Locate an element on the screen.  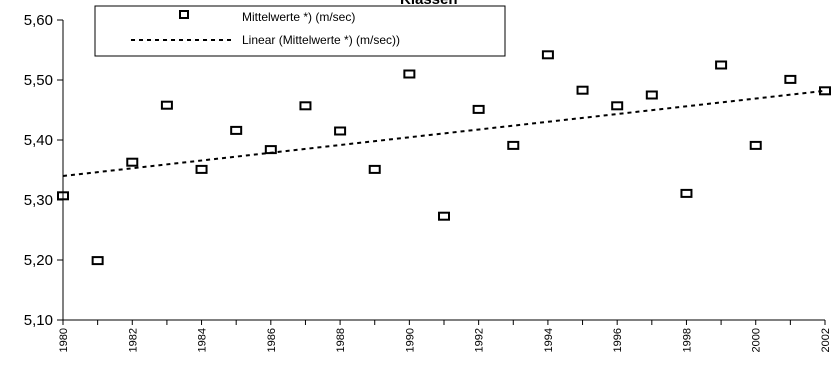
chart-title: Klassen is located at coordinates (429, 4).